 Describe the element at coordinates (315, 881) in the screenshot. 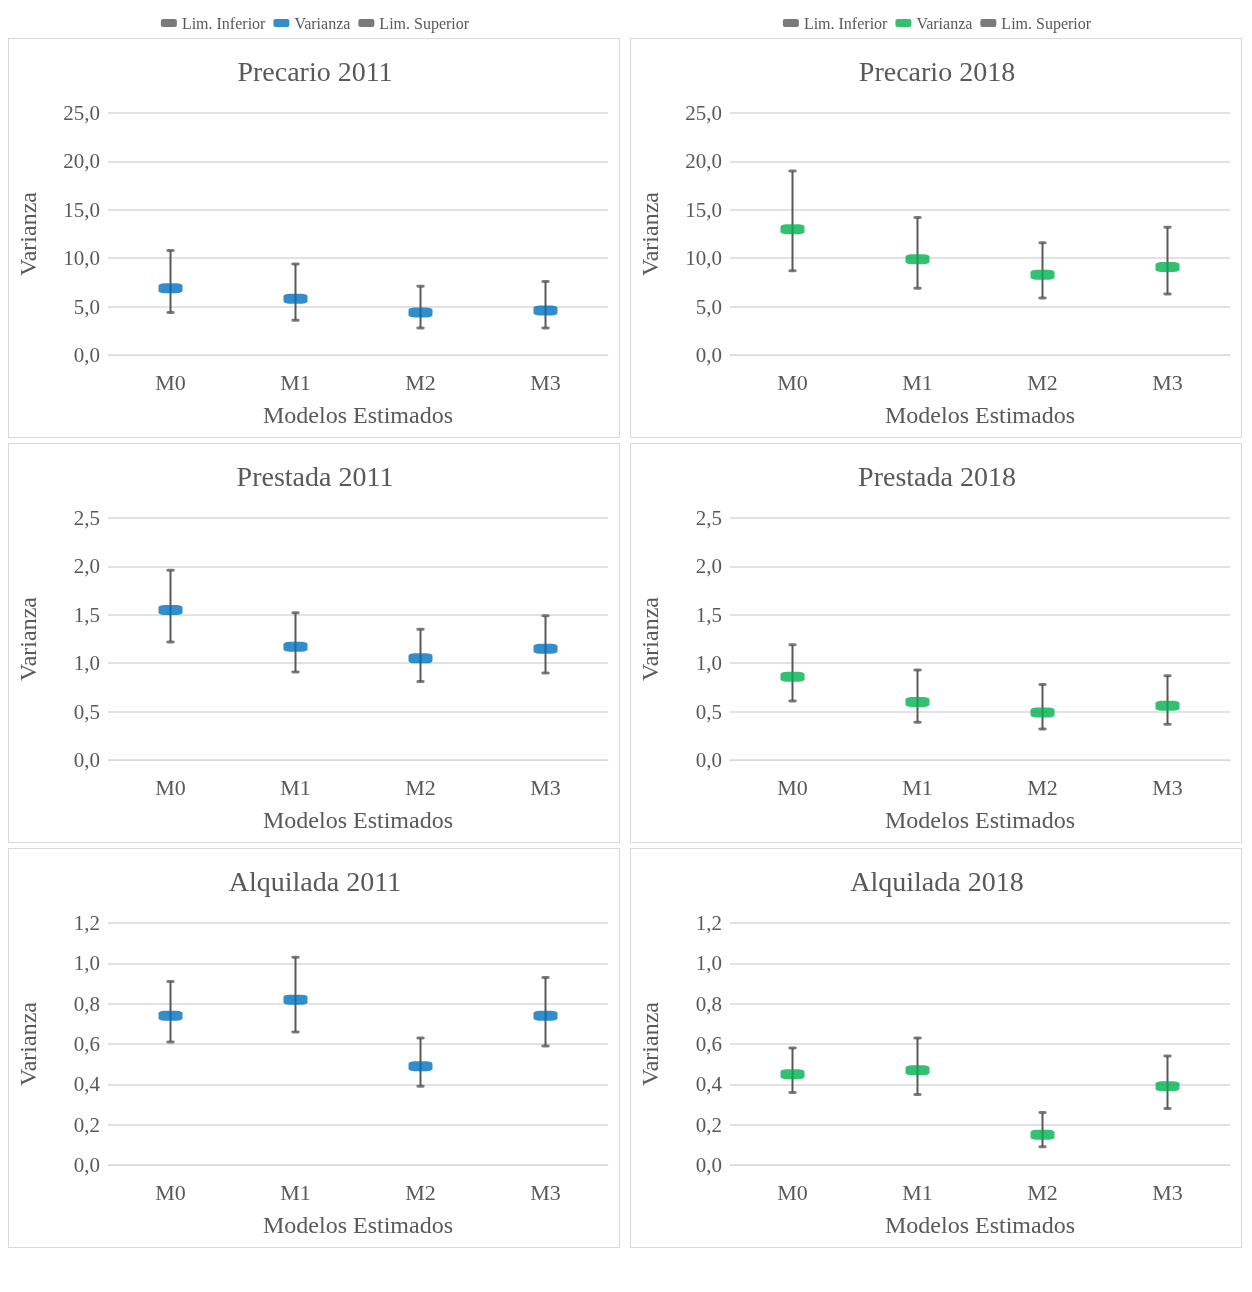

I see `chart-title: Alquilada 2011` at that location.